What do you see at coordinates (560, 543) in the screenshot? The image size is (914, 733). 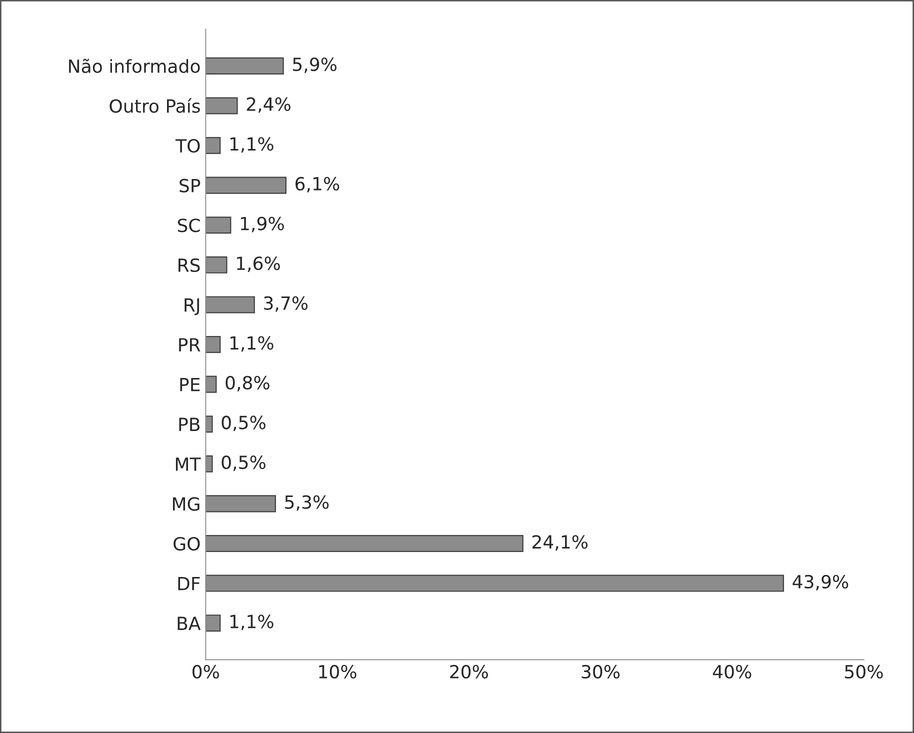 I see `data-label: 24,1%` at bounding box center [560, 543].